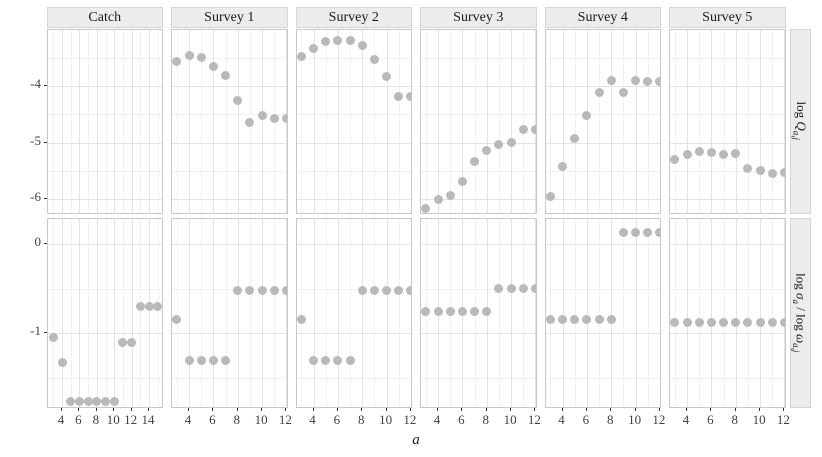 The image size is (822, 457). What do you see at coordinates (35, 140) in the screenshot?
I see `y-tick-label: -5` at bounding box center [35, 140].